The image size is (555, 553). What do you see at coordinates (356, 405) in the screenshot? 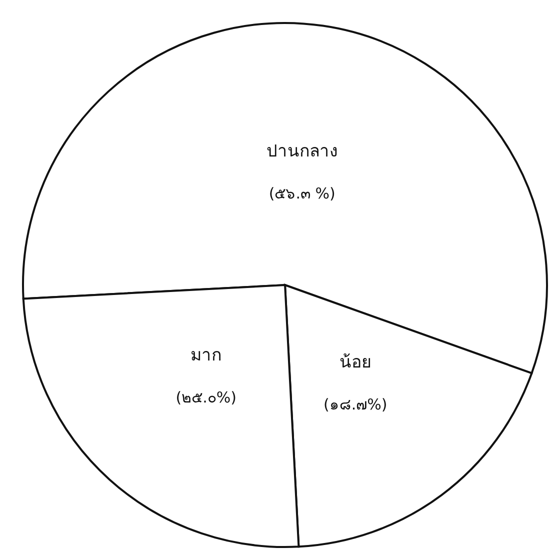
I see `data-label: (๑๘.๗%)` at bounding box center [356, 405].